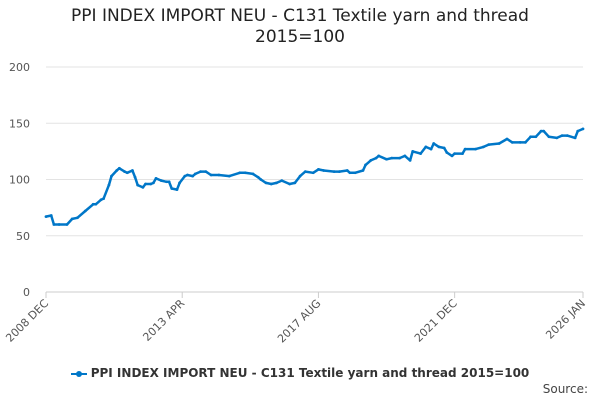  What do you see at coordinates (300, 37) in the screenshot?
I see `chart-title-line-2: 2015=100` at bounding box center [300, 37].